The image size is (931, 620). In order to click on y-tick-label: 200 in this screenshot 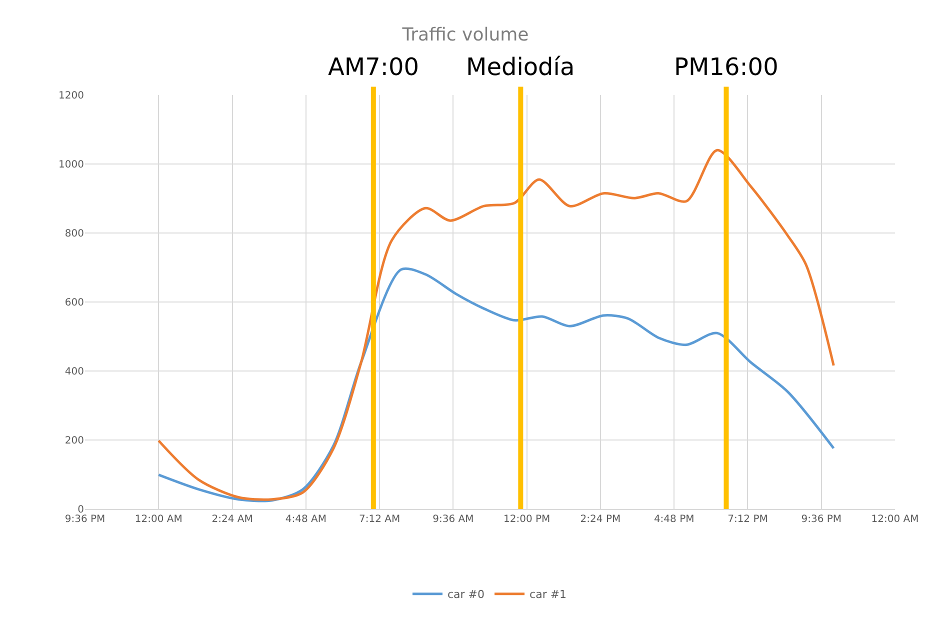, I will do `click(74, 441)`.